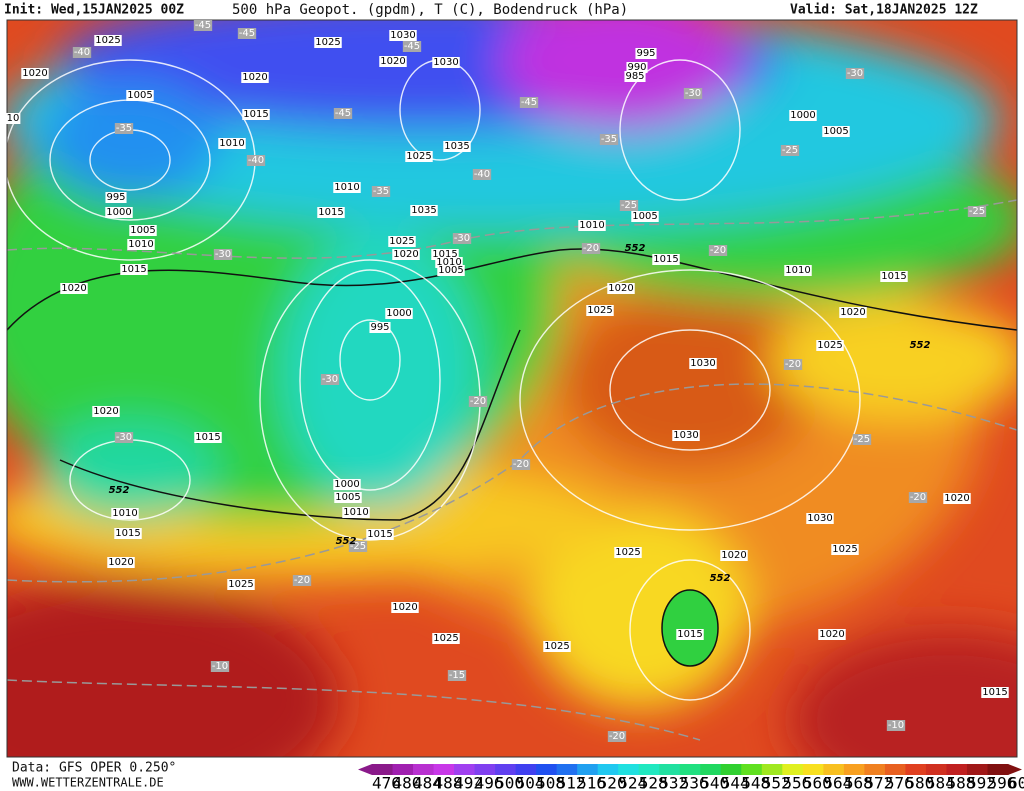 Image resolution: width=1024 pixels, height=791 pixels. What do you see at coordinates (899, 782) in the screenshot?
I see `colorbar-tick-label: 576` at bounding box center [899, 782].